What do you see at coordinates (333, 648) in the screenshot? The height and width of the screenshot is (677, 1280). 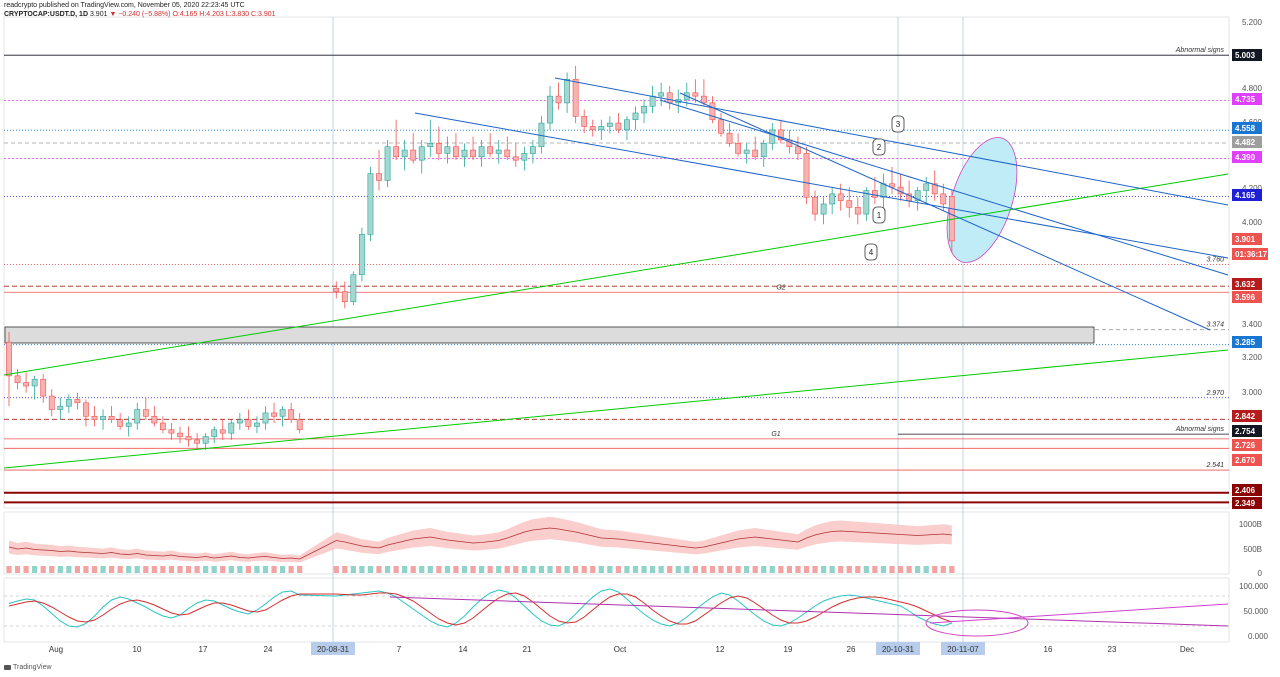 I see `x-tick-highlight` at bounding box center [333, 648].